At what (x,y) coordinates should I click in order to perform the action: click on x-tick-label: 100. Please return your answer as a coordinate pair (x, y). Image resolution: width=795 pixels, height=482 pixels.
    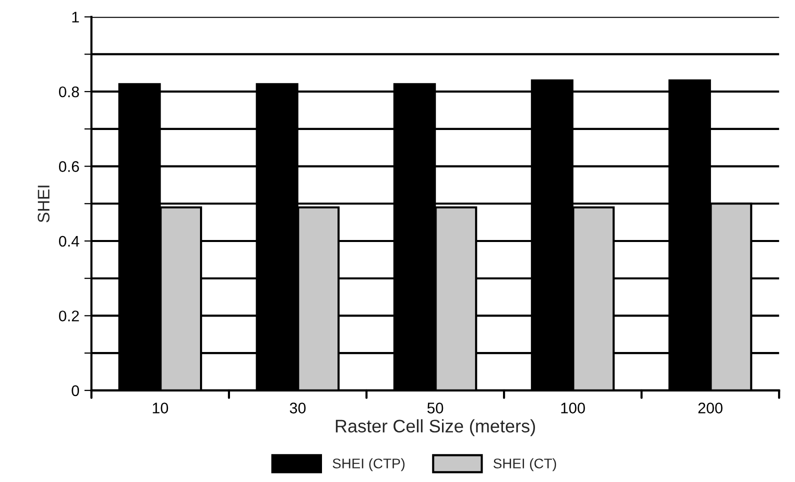
    Looking at the image, I should click on (573, 408).